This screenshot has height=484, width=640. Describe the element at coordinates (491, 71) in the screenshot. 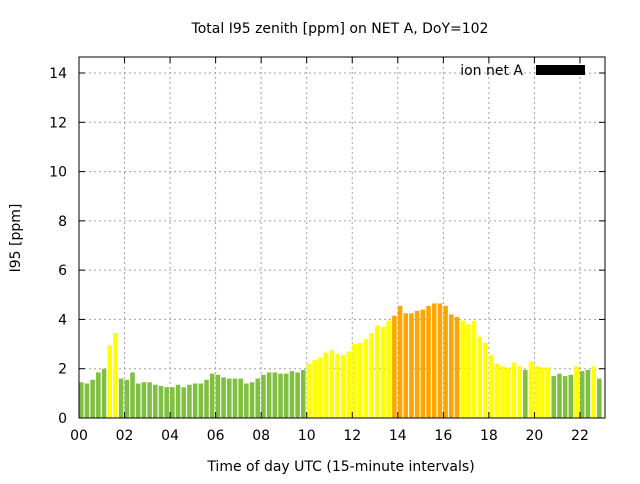

I see `legend-label: ion net A` at that location.